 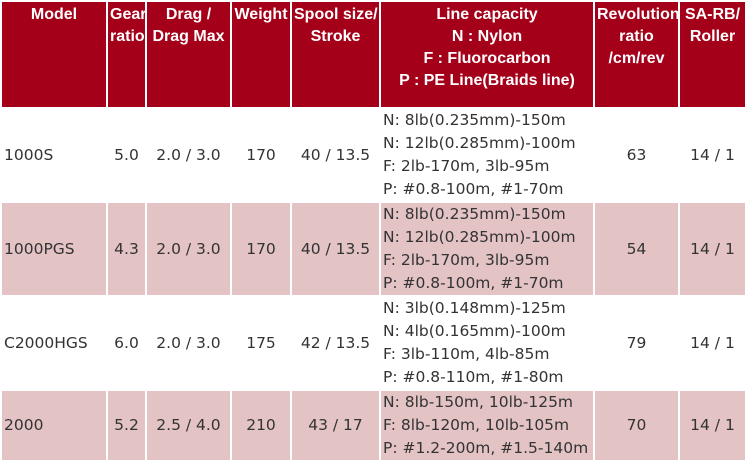 What do you see at coordinates (711, 54) in the screenshot?
I see `header-cell: SA-RB/Roller` at bounding box center [711, 54].